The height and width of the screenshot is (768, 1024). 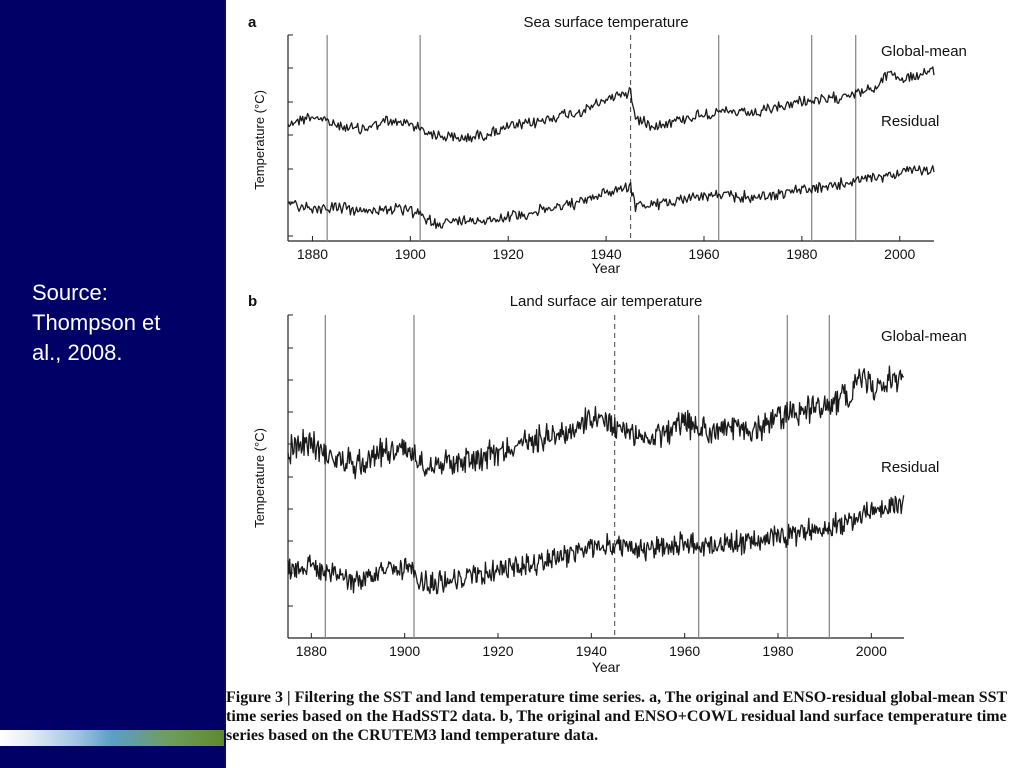 What do you see at coordinates (605, 22) in the screenshot?
I see `panel-a-title: Sea surface temperature` at bounding box center [605, 22].